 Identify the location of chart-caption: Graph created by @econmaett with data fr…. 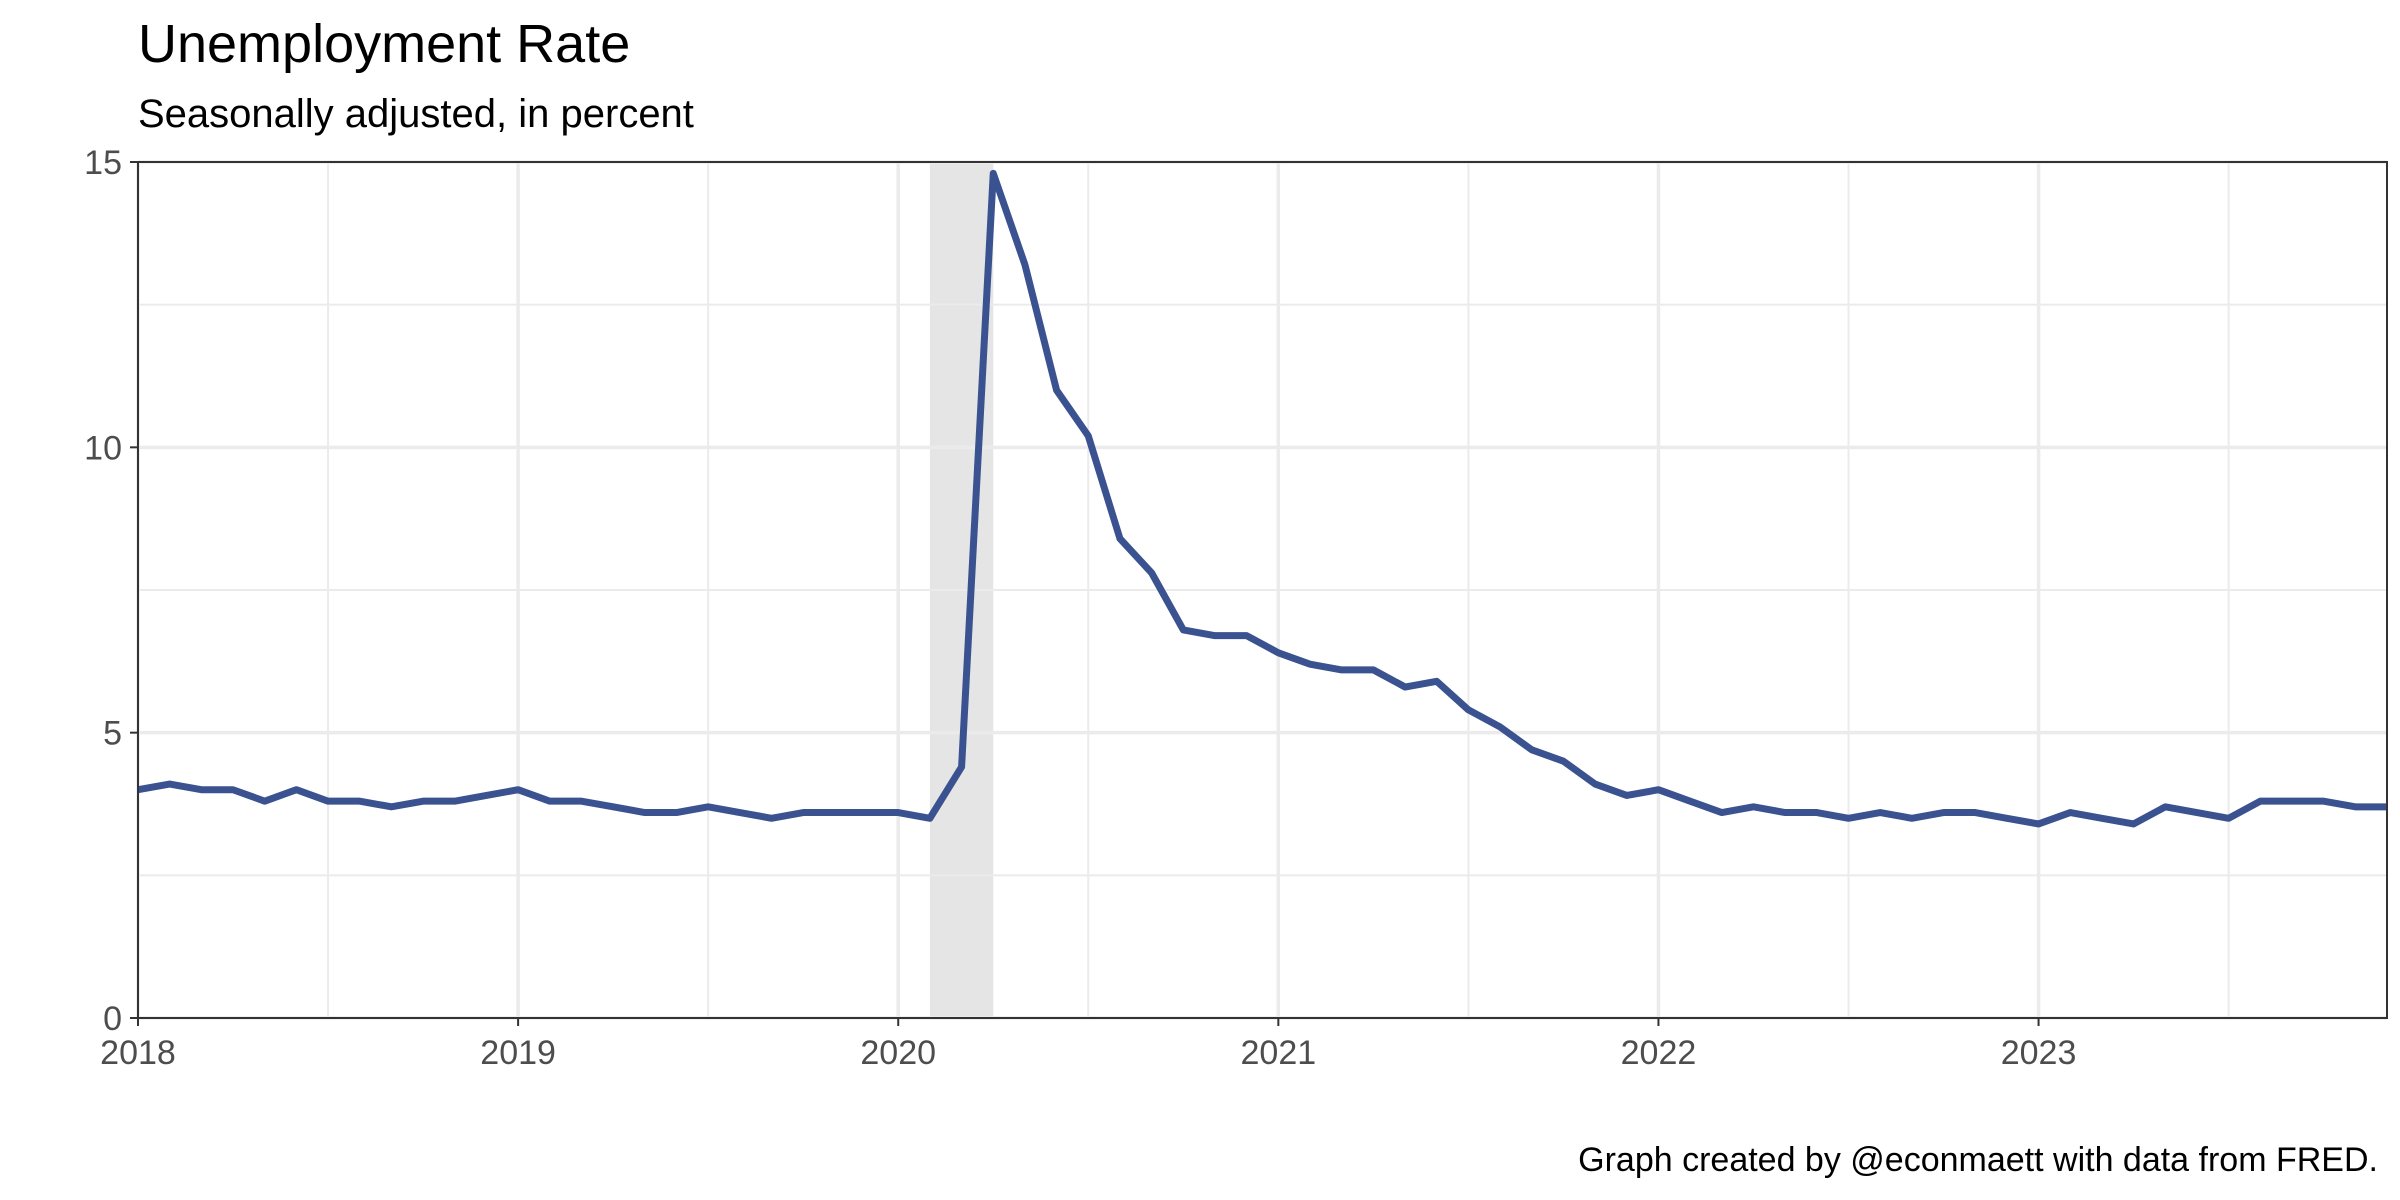
(1978, 1160).